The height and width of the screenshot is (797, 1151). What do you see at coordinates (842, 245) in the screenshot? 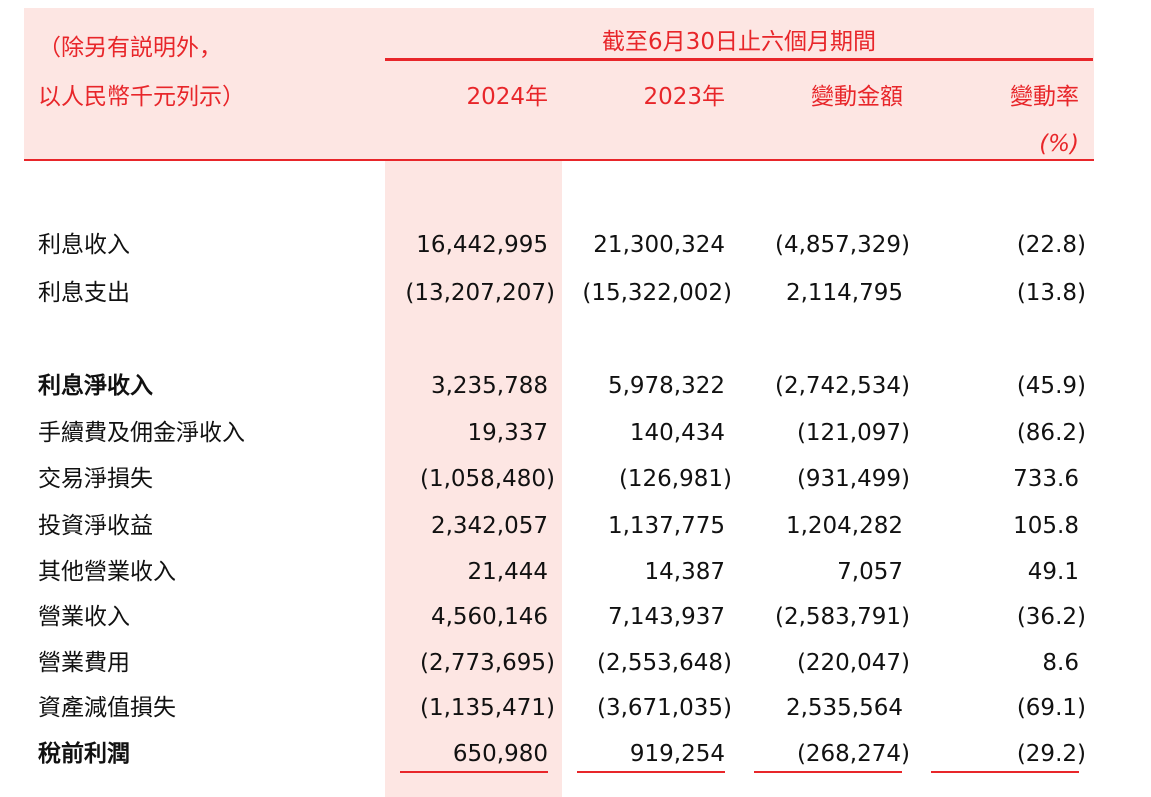
I see `cell-change: (4,857,329)` at bounding box center [842, 245].